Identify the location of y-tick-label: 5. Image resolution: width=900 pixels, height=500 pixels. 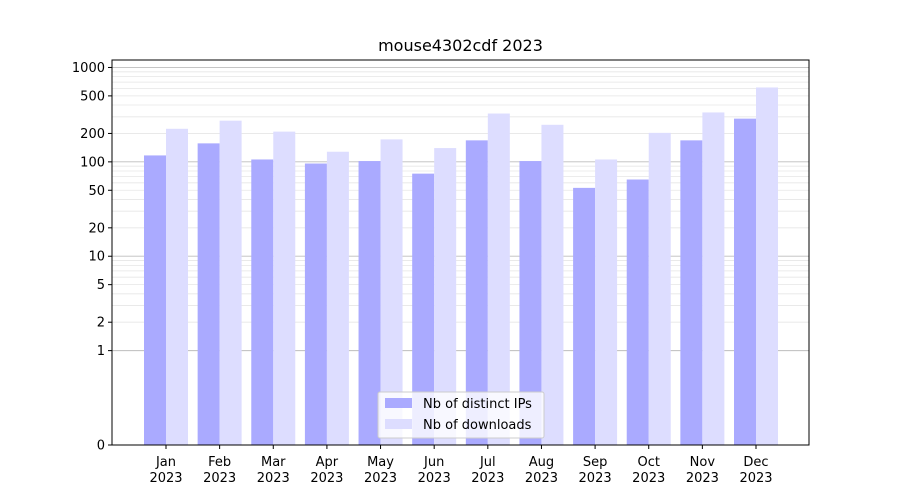
(101, 285).